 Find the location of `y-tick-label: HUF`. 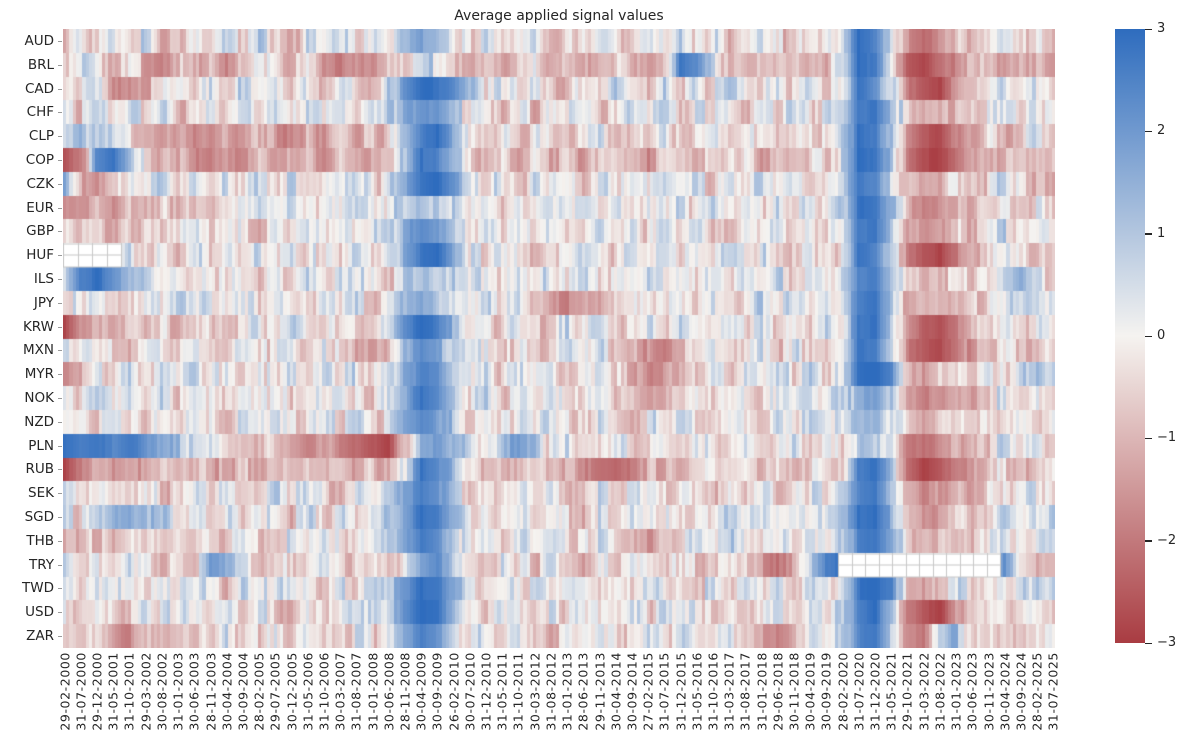

y-tick-label: HUF is located at coordinates (40, 255).